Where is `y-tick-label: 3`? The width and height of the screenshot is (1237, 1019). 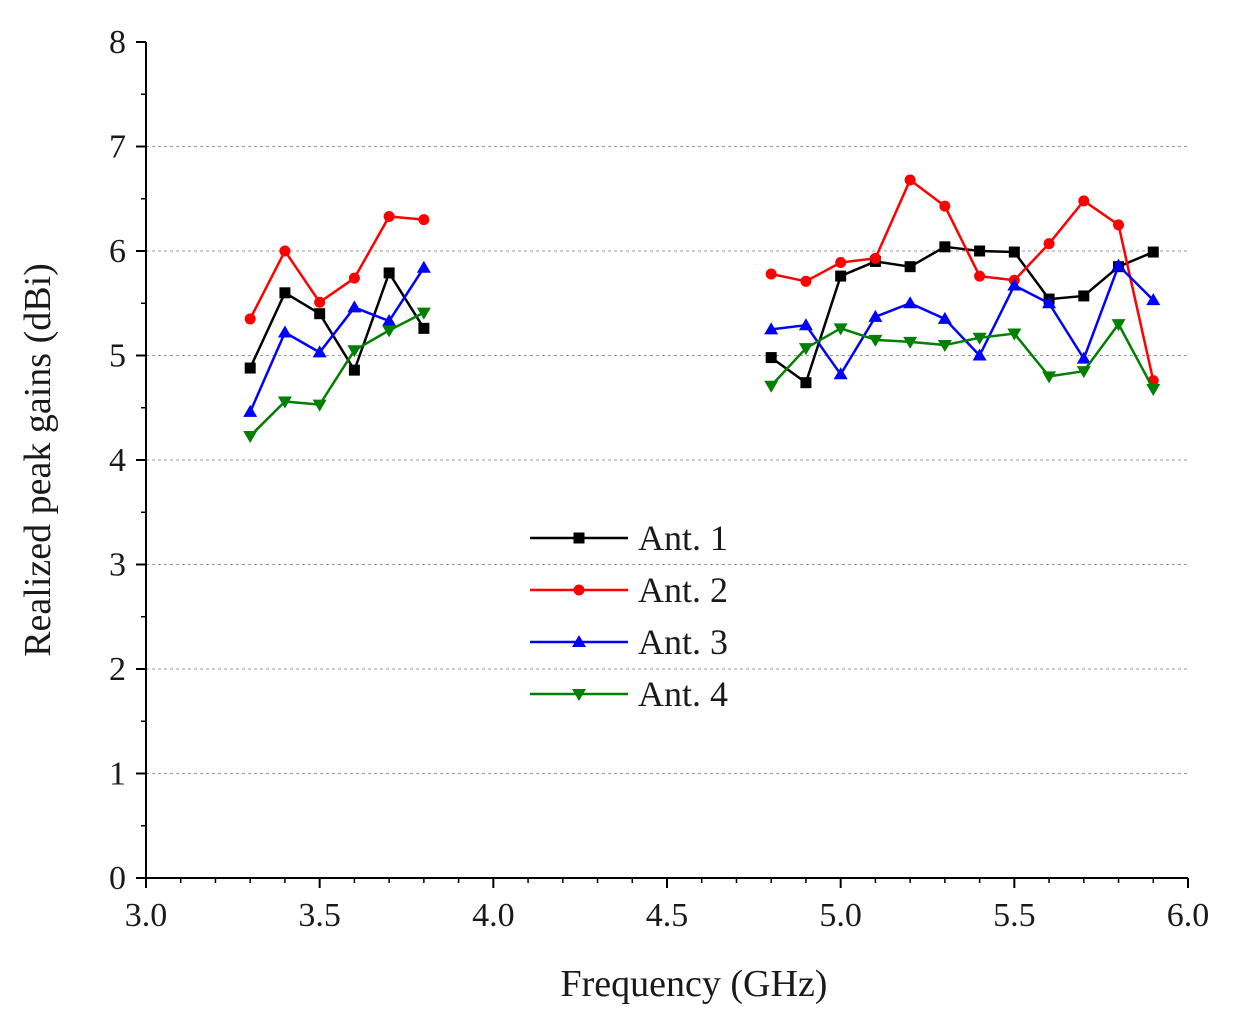
y-tick-label: 3 is located at coordinates (117, 565).